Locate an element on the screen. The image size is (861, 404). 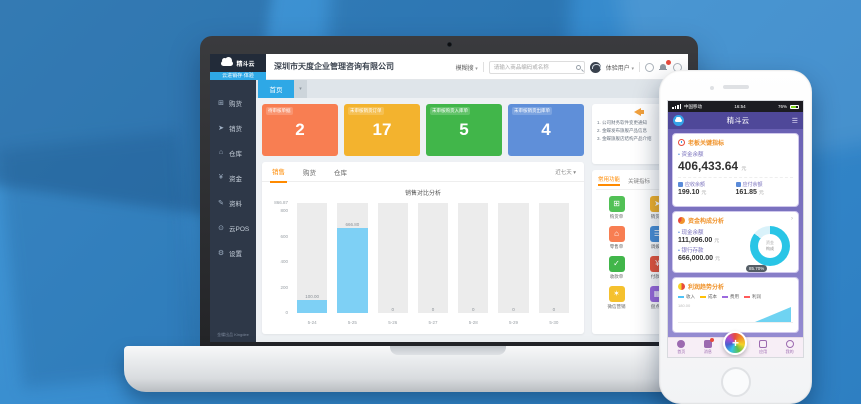
search-input: 请输入商品编码或名称 is located at coordinates (536, 67).